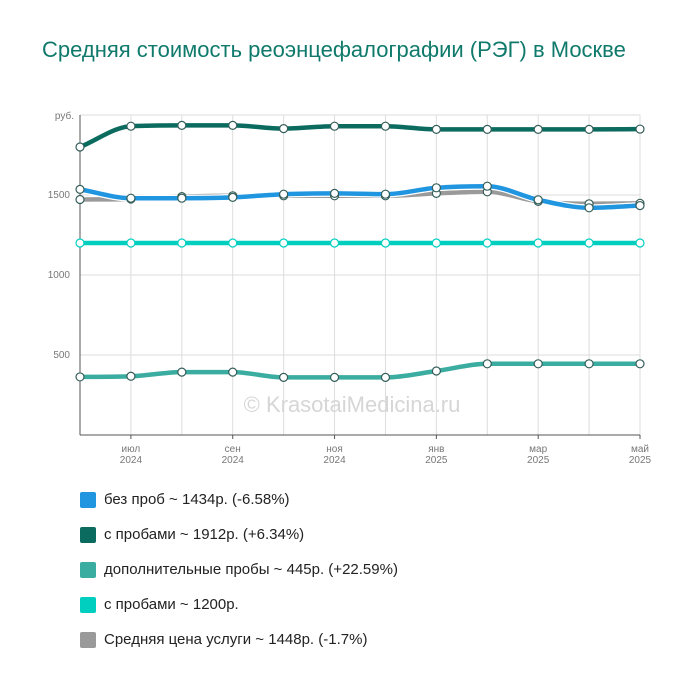 This screenshot has width=700, height=680. Describe the element at coordinates (59, 195) in the screenshot. I see `y-tick-label: 1500` at that location.